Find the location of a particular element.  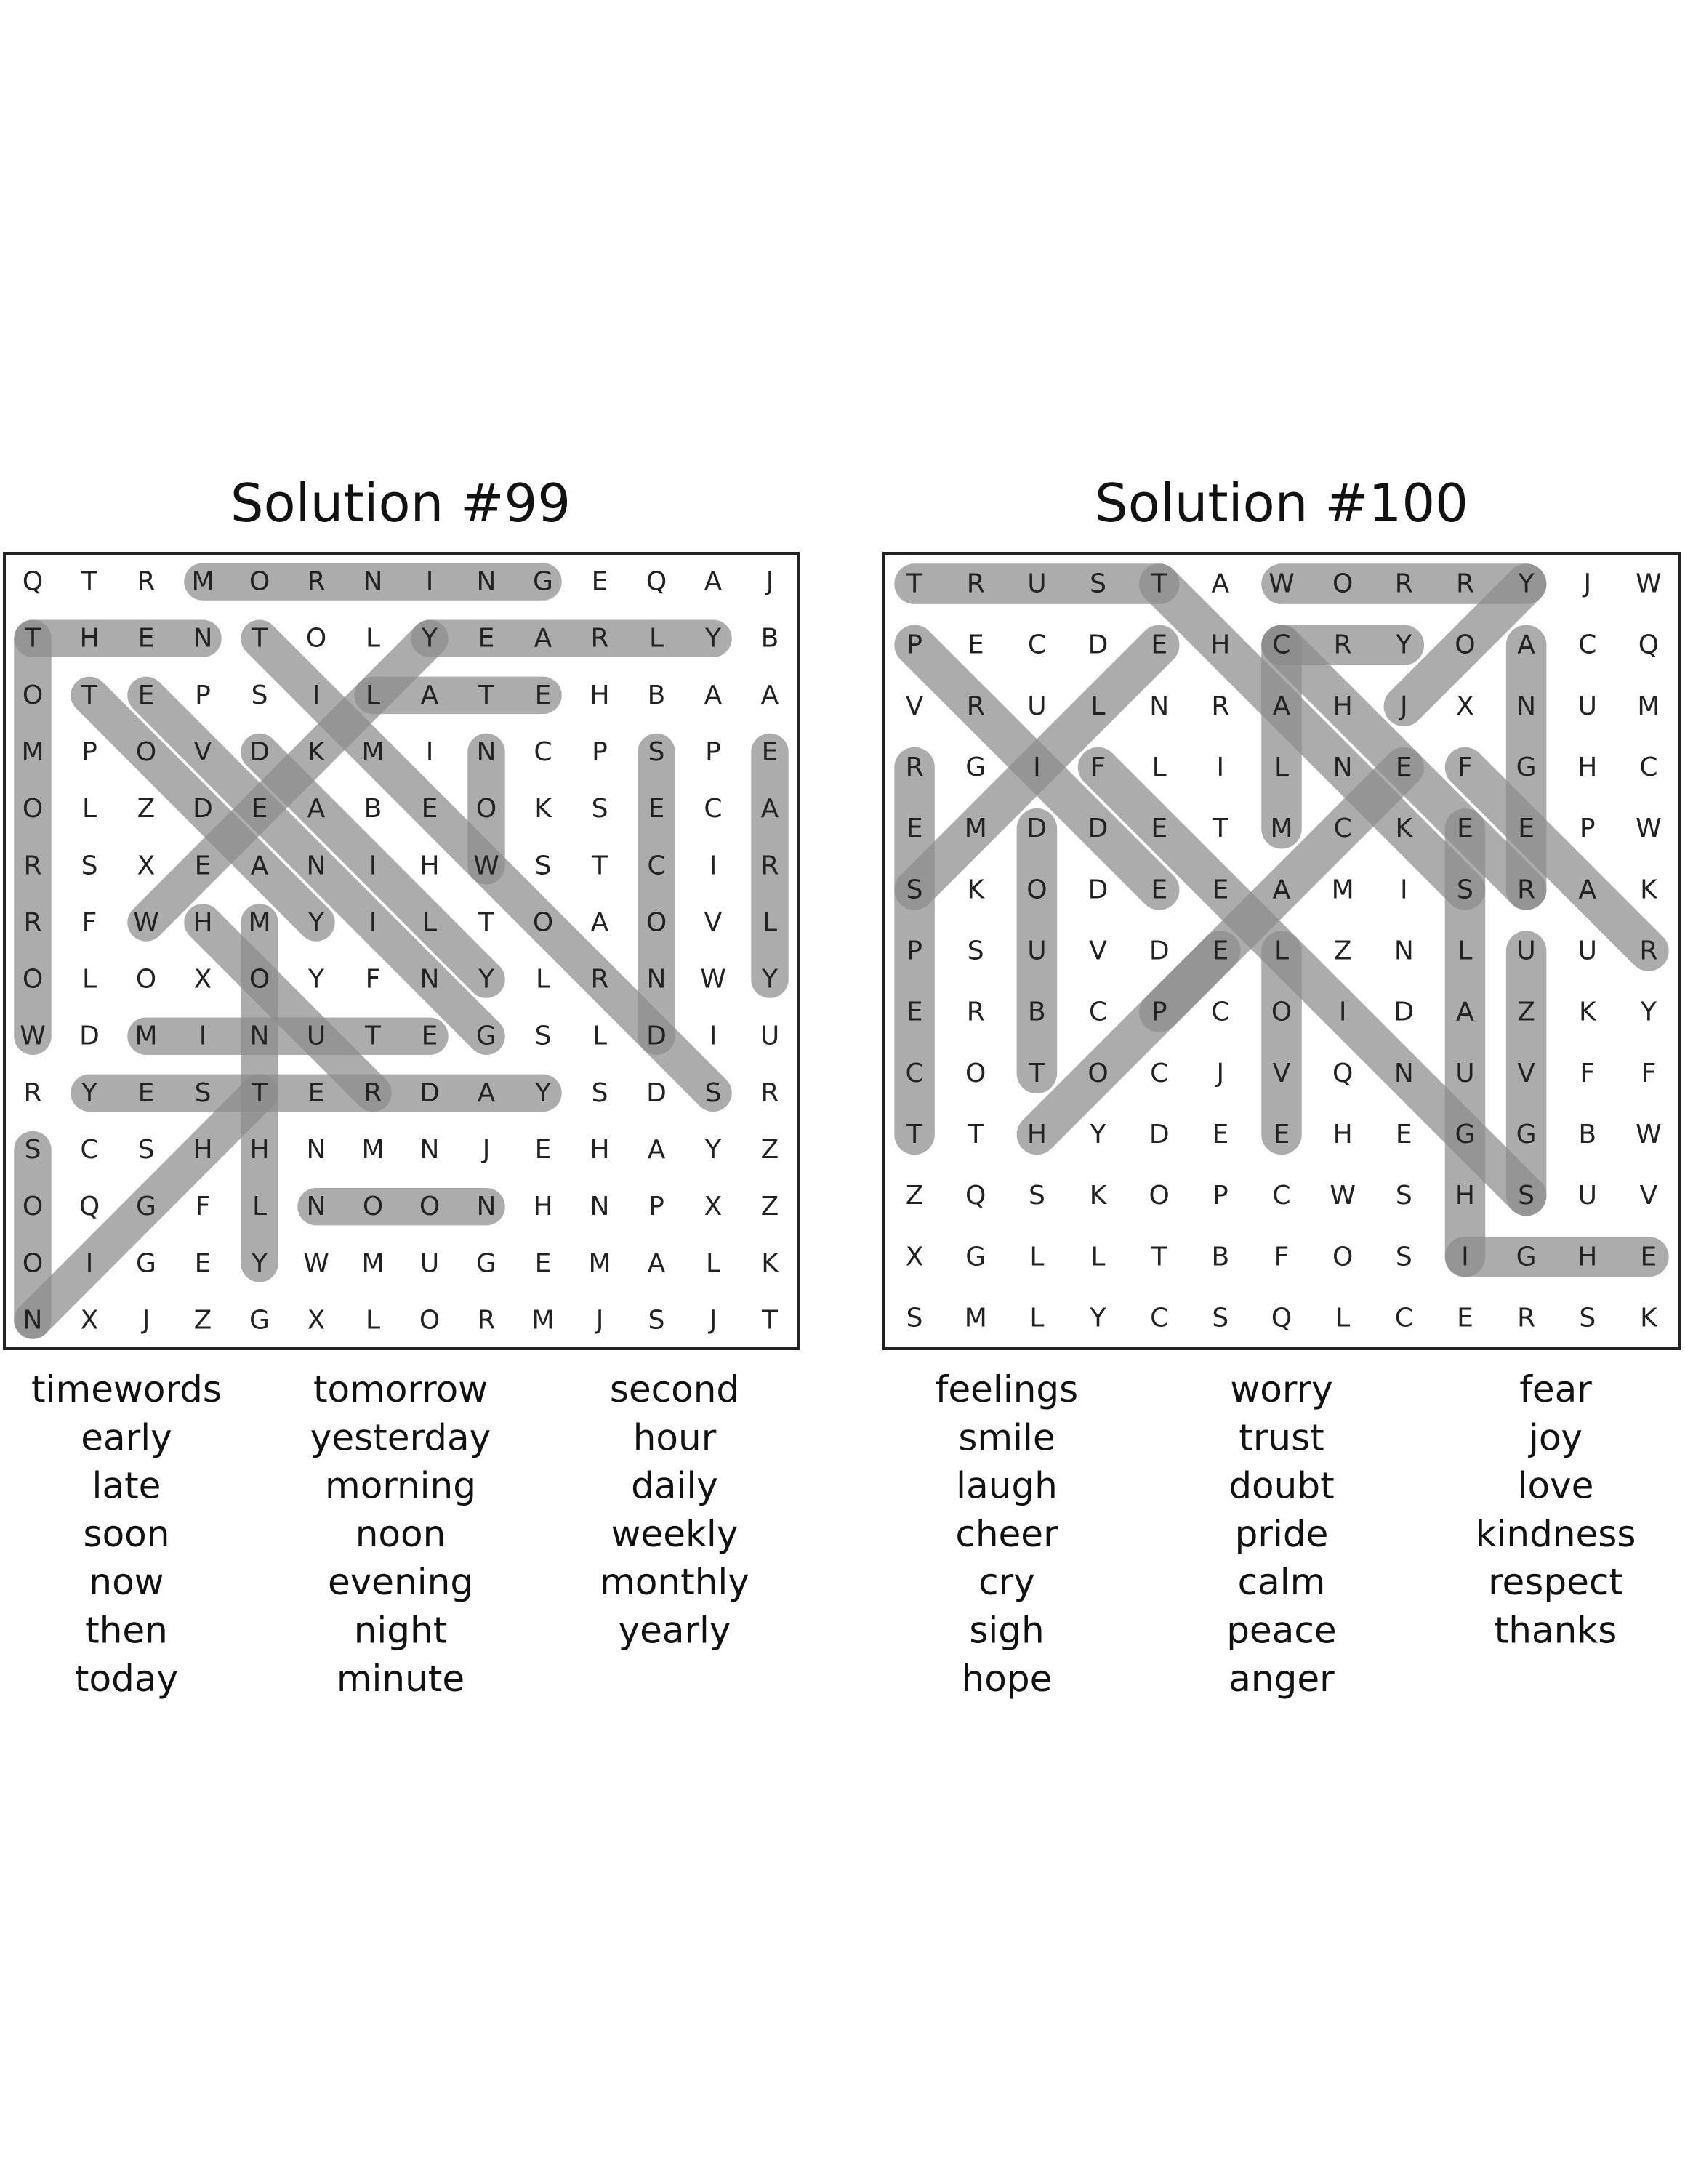

puzzle-title: Solution #100 is located at coordinates (1281, 503).